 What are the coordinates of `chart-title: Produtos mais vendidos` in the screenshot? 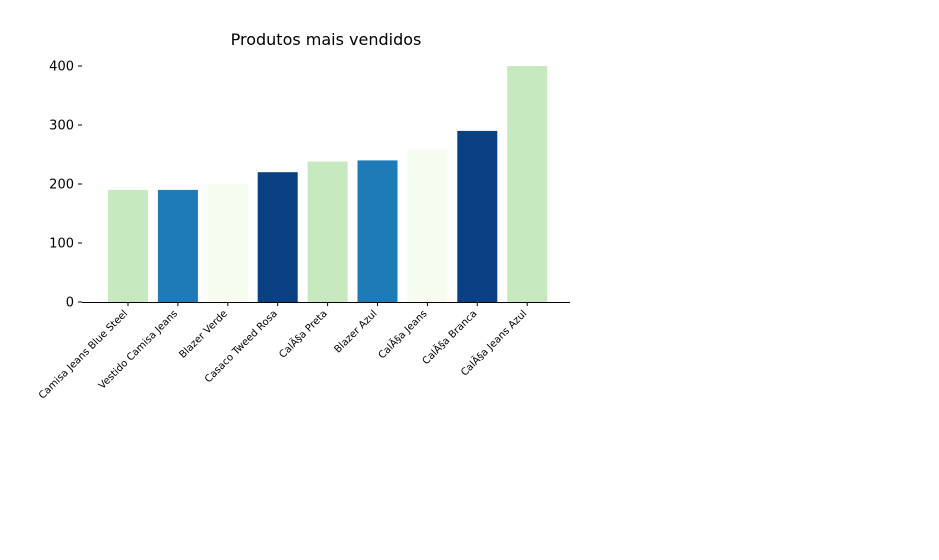 It's located at (326, 39).